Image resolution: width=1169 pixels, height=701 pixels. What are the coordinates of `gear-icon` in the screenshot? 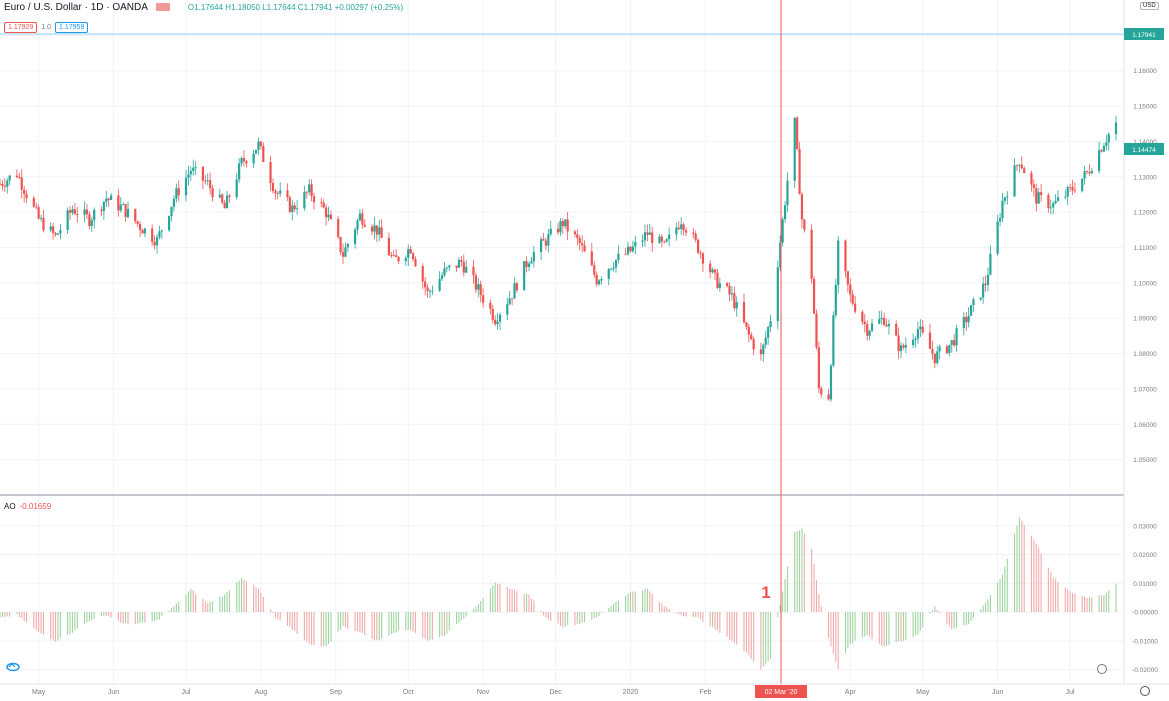 It's located at (1102, 669).